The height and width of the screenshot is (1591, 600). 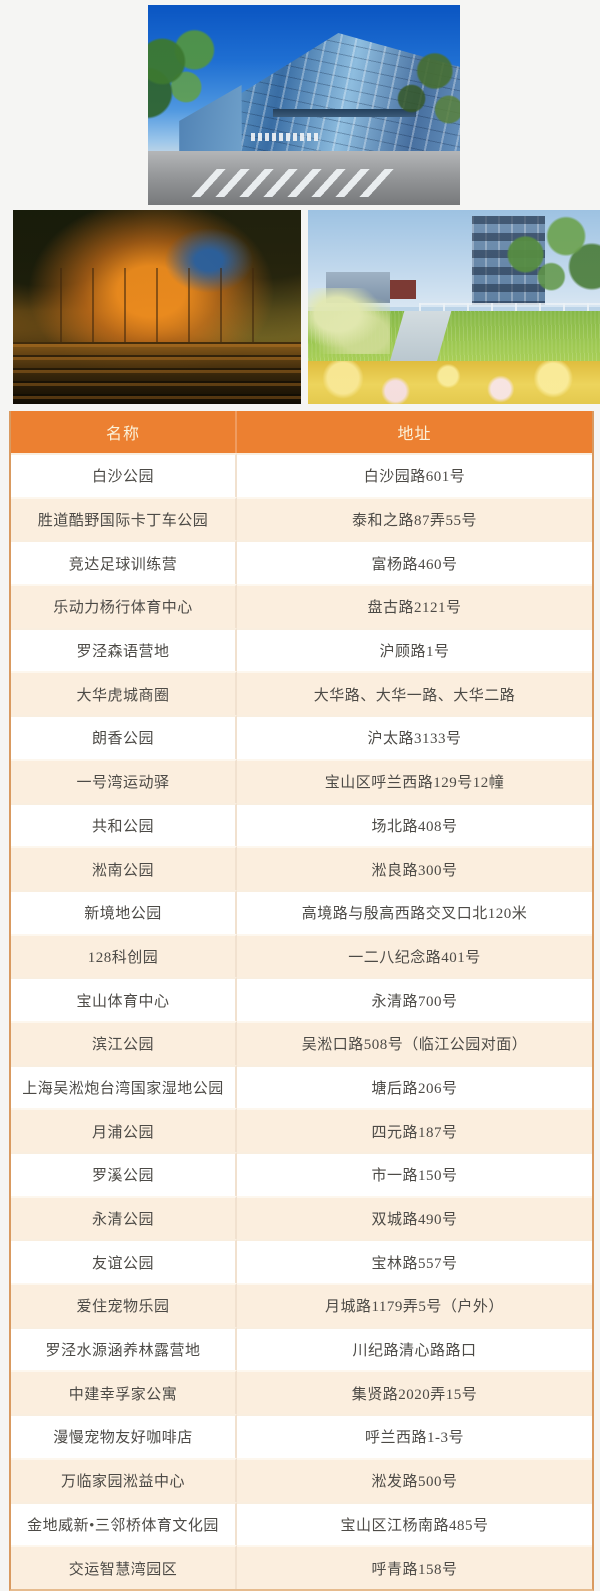 I want to click on venue-name-cell: 友谊公园, so click(x=124, y=1261).